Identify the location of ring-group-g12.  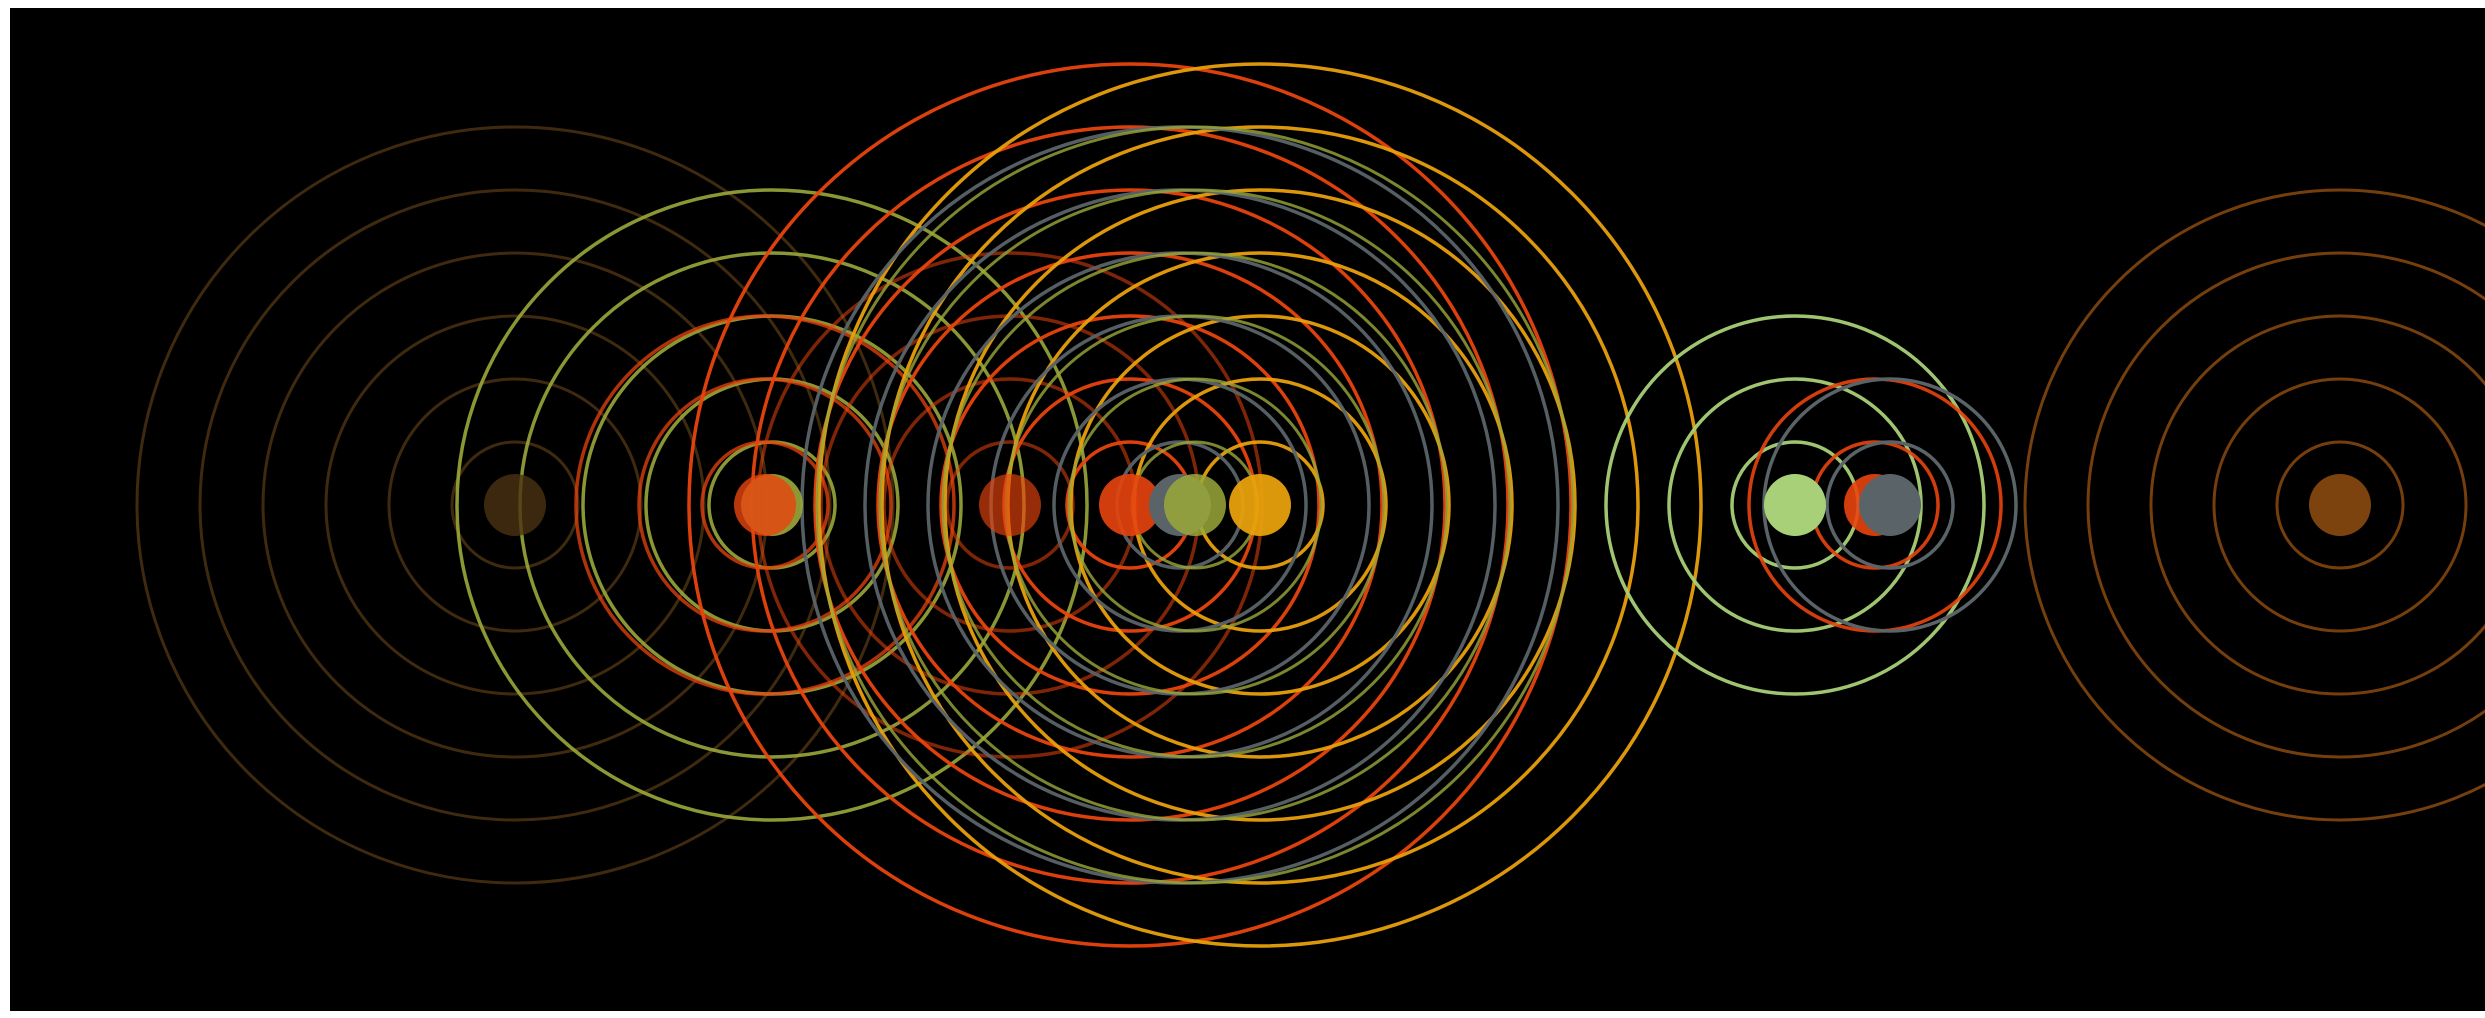
(2254, 505).